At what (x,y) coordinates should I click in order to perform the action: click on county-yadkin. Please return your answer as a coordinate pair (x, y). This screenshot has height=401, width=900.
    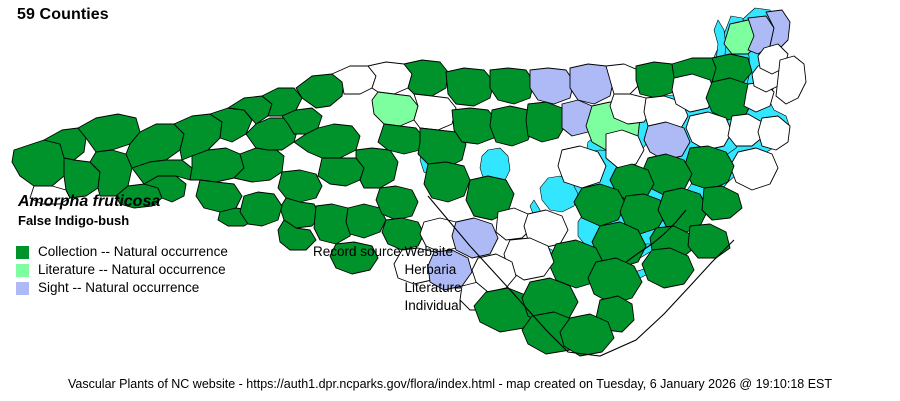
    Looking at the image, I should click on (395, 109).